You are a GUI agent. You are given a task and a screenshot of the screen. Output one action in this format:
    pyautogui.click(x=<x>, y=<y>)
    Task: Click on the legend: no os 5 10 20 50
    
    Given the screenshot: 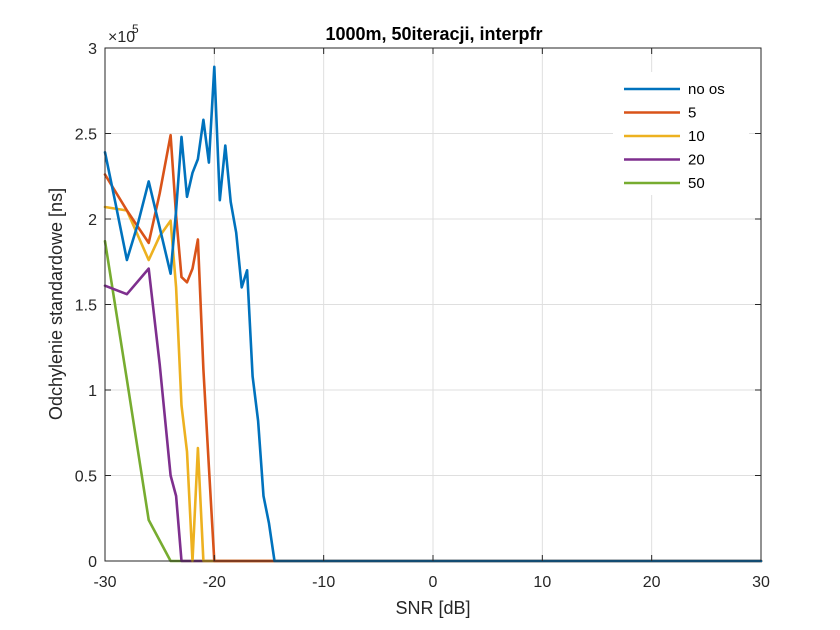 What is the action you would take?
    pyautogui.click(x=681, y=133)
    